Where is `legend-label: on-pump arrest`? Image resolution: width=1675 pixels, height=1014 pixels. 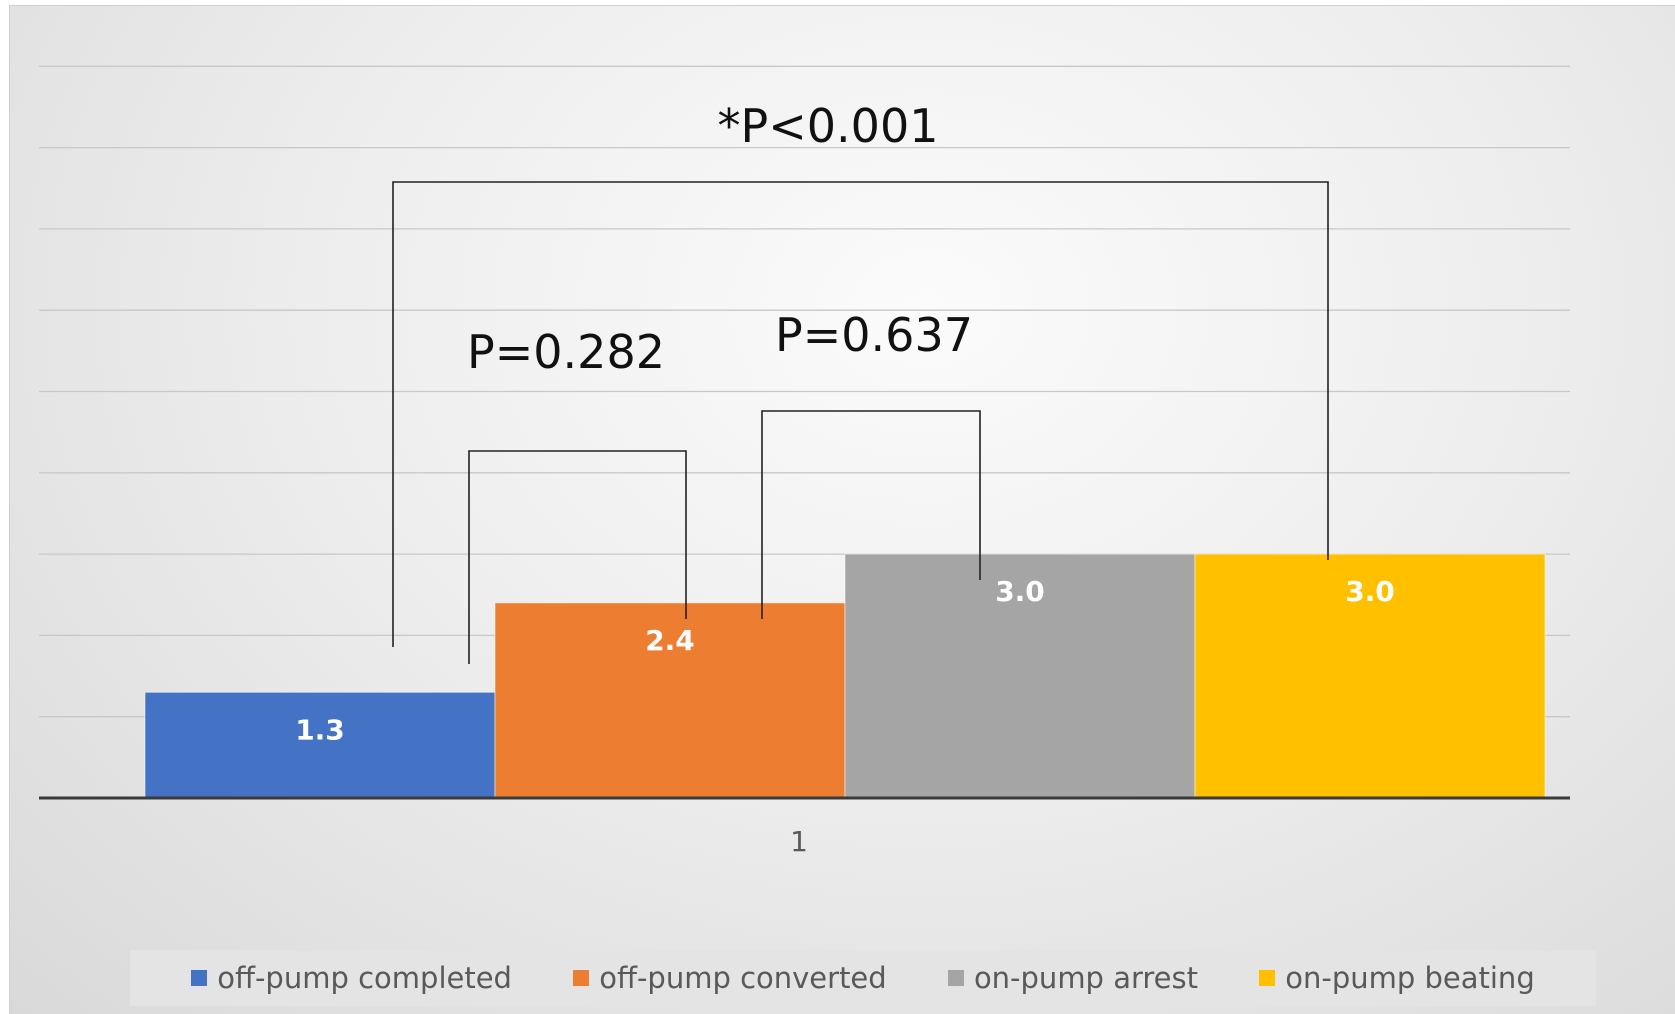 legend-label: on-pump arrest is located at coordinates (1085, 978).